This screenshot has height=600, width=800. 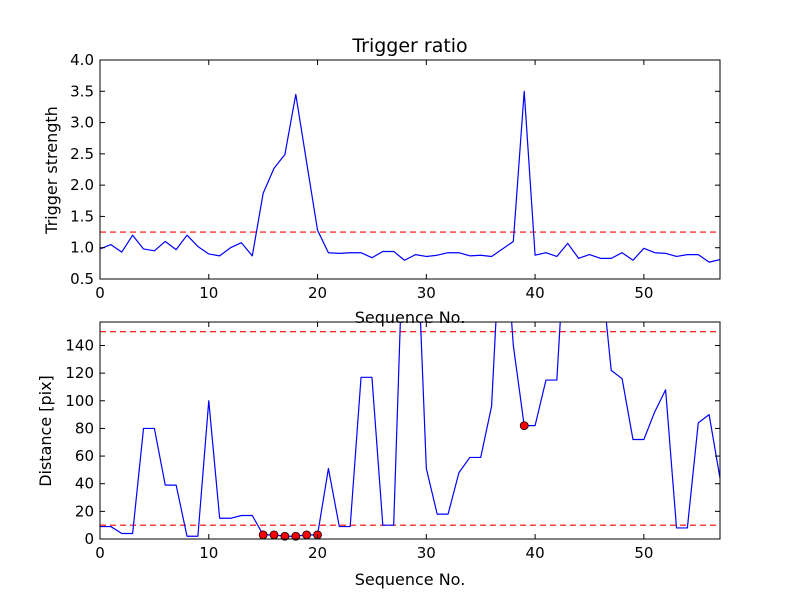 What do you see at coordinates (82, 60) in the screenshot?
I see `y-tick-label: 4.0` at bounding box center [82, 60].